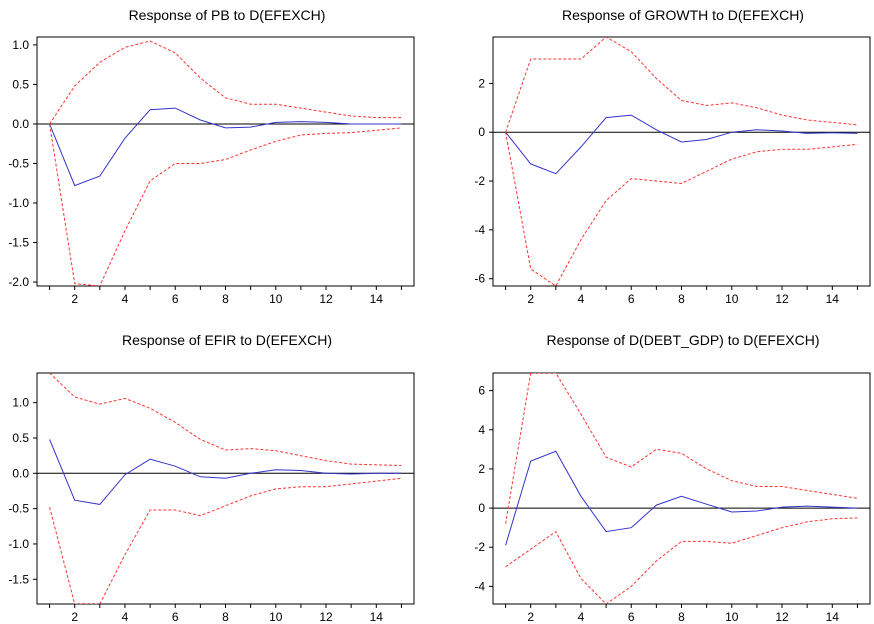 The image size is (874, 624). What do you see at coordinates (479, 279) in the screenshot?
I see `y-tick-label: -6` at bounding box center [479, 279].